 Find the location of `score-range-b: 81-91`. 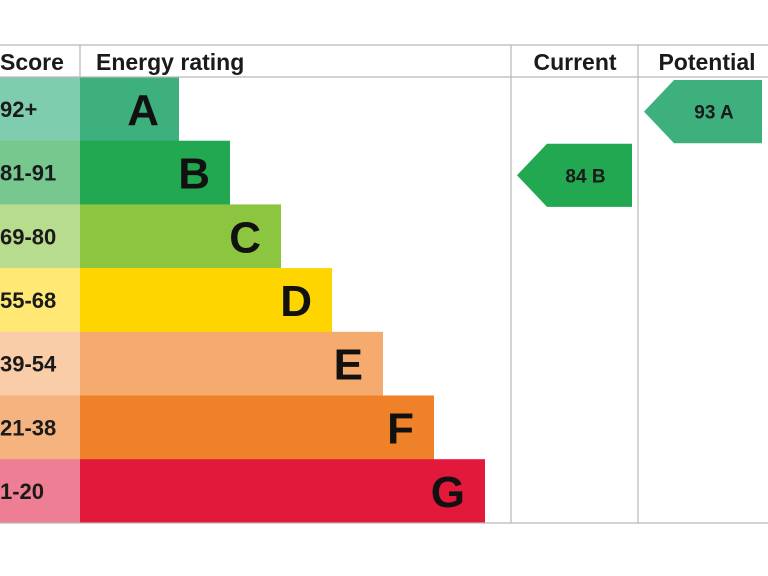

score-range-b: 81-91 is located at coordinates (28, 173).